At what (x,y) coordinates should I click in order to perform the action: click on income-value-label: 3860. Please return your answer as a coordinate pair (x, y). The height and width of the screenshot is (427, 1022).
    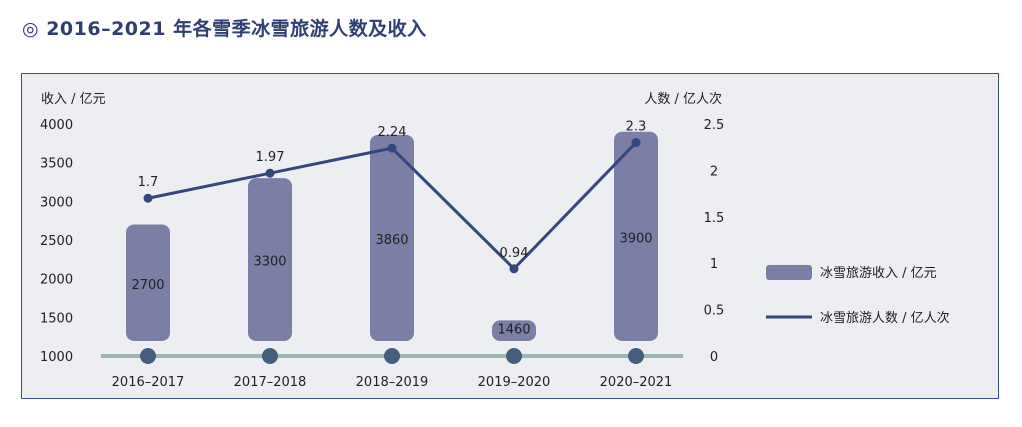
    Looking at the image, I should click on (391, 240).